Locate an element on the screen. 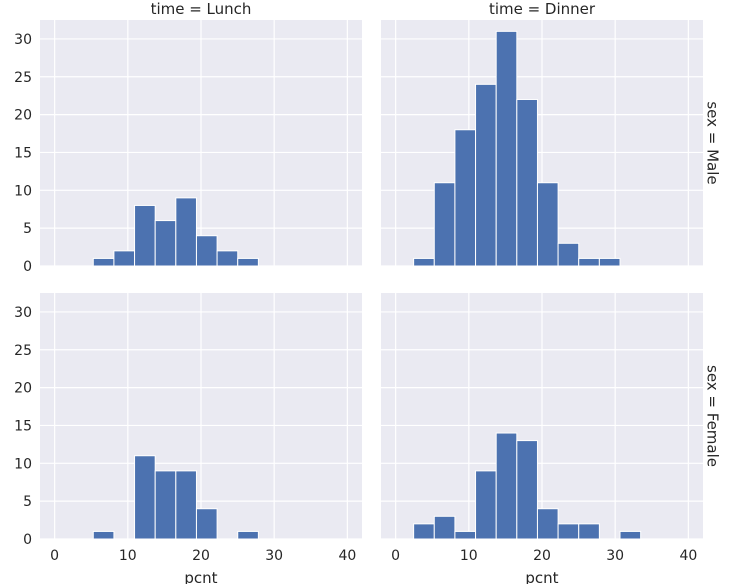  column-title: time = Lunch is located at coordinates (201, 9).